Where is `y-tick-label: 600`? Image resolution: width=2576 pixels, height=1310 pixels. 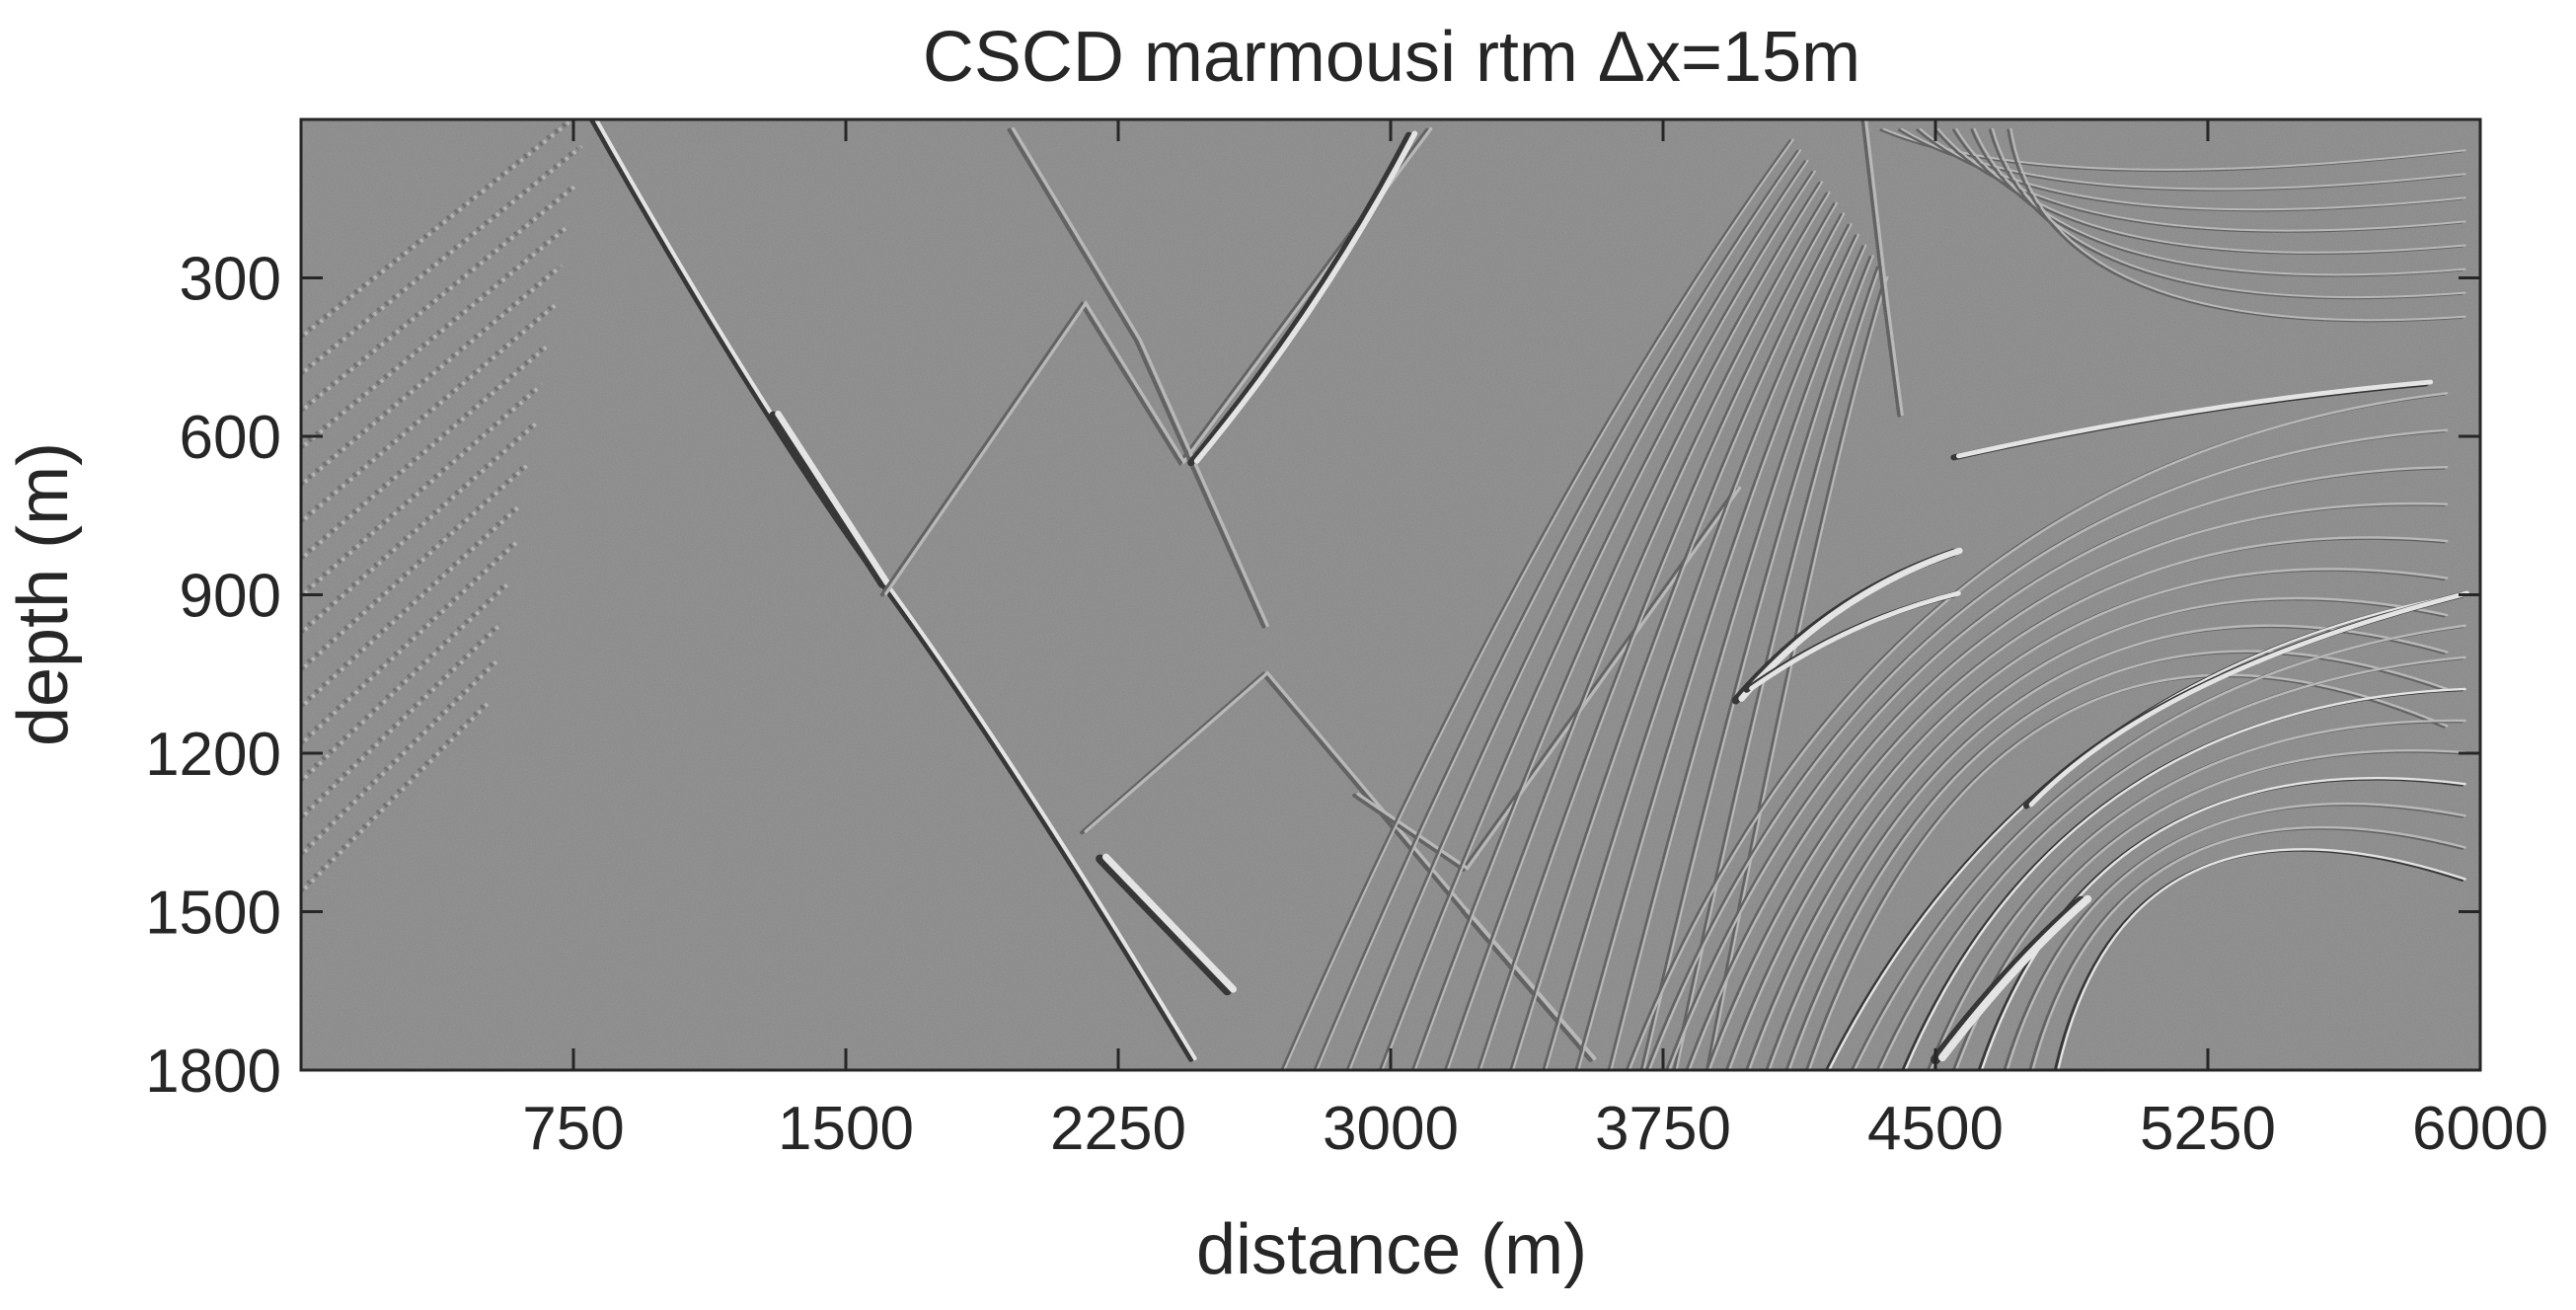
y-tick-label: 600 is located at coordinates (230, 438).